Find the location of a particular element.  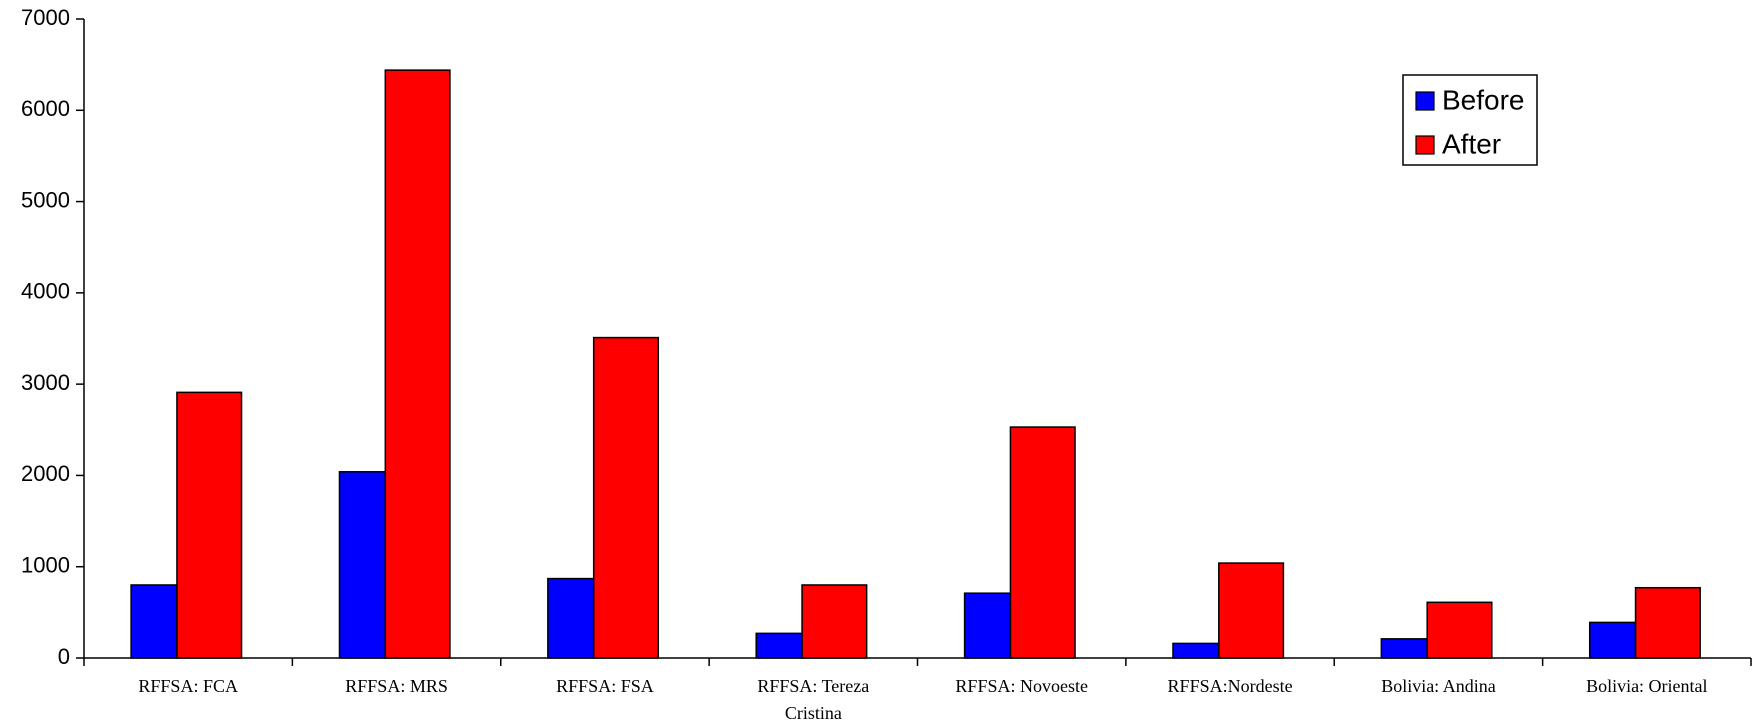

x-tick-label: RFFSA: Tereza Cristina is located at coordinates (813, 699).